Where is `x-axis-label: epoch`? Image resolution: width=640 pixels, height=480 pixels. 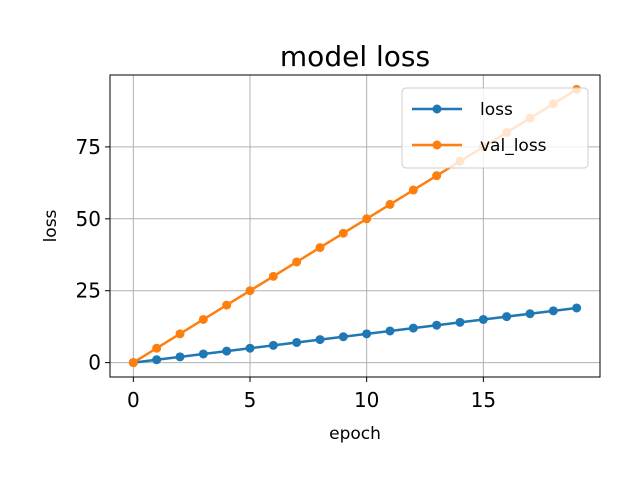 x-axis-label: epoch is located at coordinates (355, 434).